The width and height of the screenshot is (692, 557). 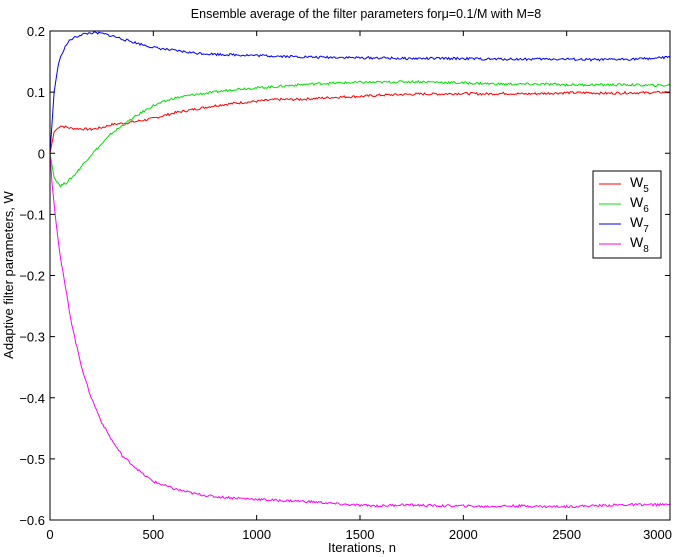 What do you see at coordinates (32, 337) in the screenshot?
I see `y-tick-label: −0.3` at bounding box center [32, 337].